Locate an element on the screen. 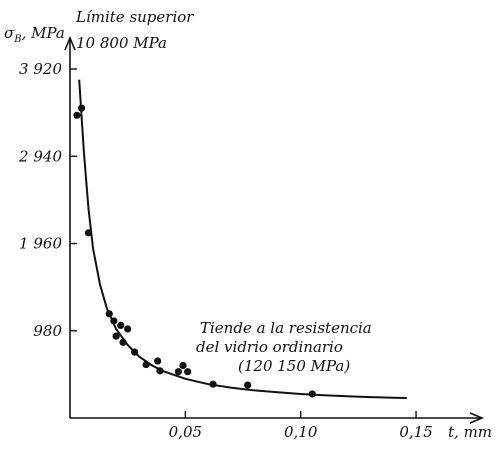  y-axis-arrow is located at coordinates (70, 43).